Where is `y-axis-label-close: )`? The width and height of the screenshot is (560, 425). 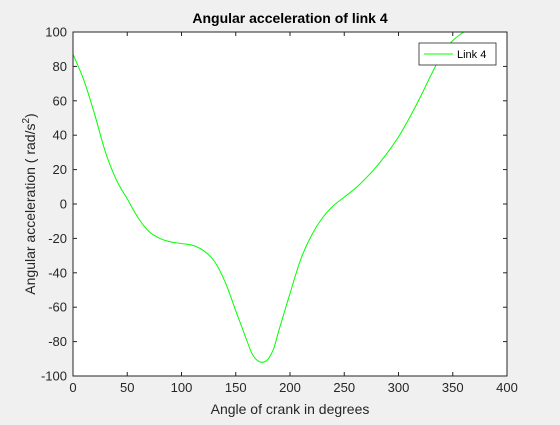
y-axis-label-close: ) is located at coordinates (30, 115).